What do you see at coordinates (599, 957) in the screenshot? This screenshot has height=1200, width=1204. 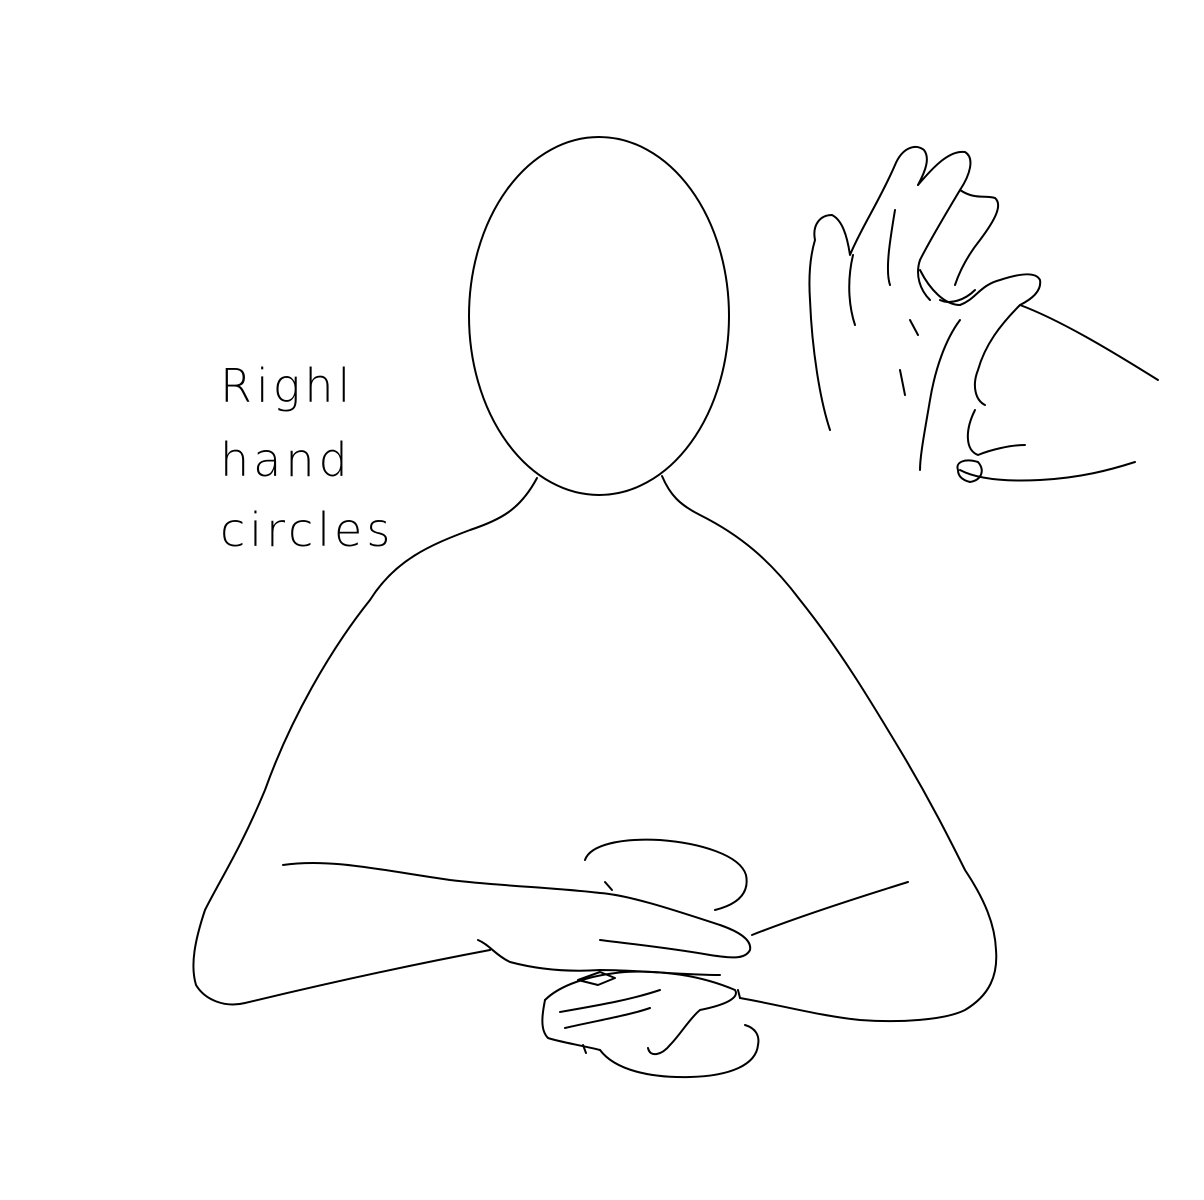 I see `upper-forearm-lower` at bounding box center [599, 957].